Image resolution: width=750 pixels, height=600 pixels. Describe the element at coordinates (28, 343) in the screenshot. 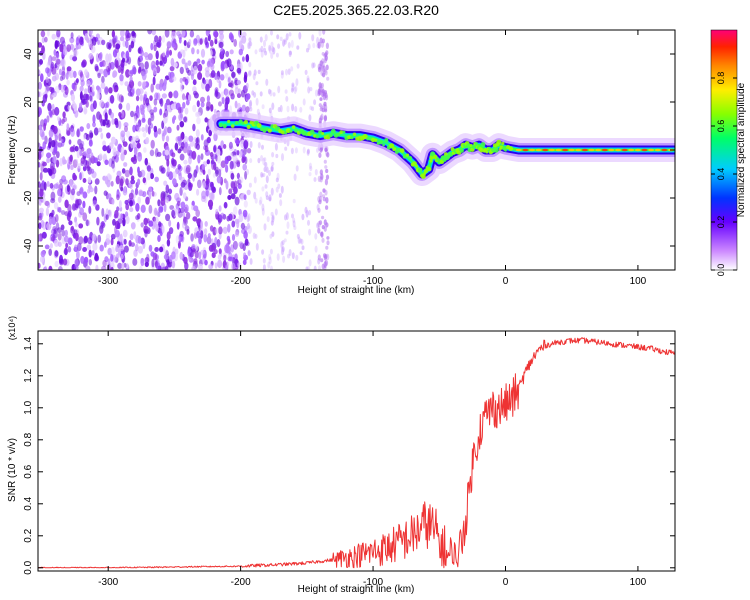

I see `y-tick-label: 1.4` at that location.